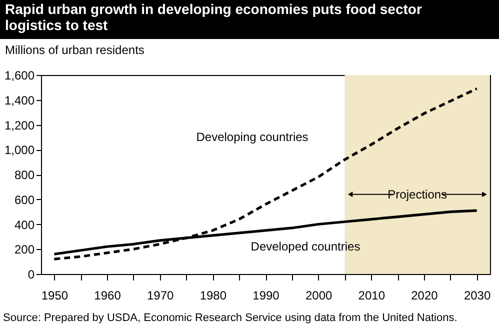  What do you see at coordinates (19, 100) in the screenshot?
I see `y-tick-label: 1,400` at bounding box center [19, 100].